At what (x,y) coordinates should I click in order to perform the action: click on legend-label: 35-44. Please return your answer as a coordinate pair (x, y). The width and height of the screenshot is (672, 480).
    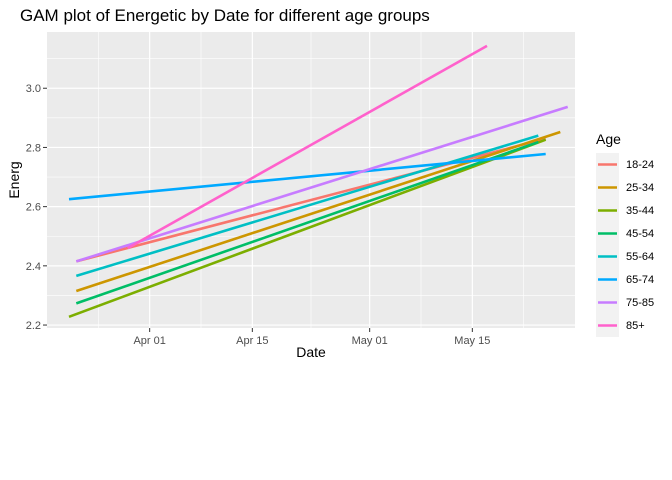
    Looking at the image, I should click on (640, 211).